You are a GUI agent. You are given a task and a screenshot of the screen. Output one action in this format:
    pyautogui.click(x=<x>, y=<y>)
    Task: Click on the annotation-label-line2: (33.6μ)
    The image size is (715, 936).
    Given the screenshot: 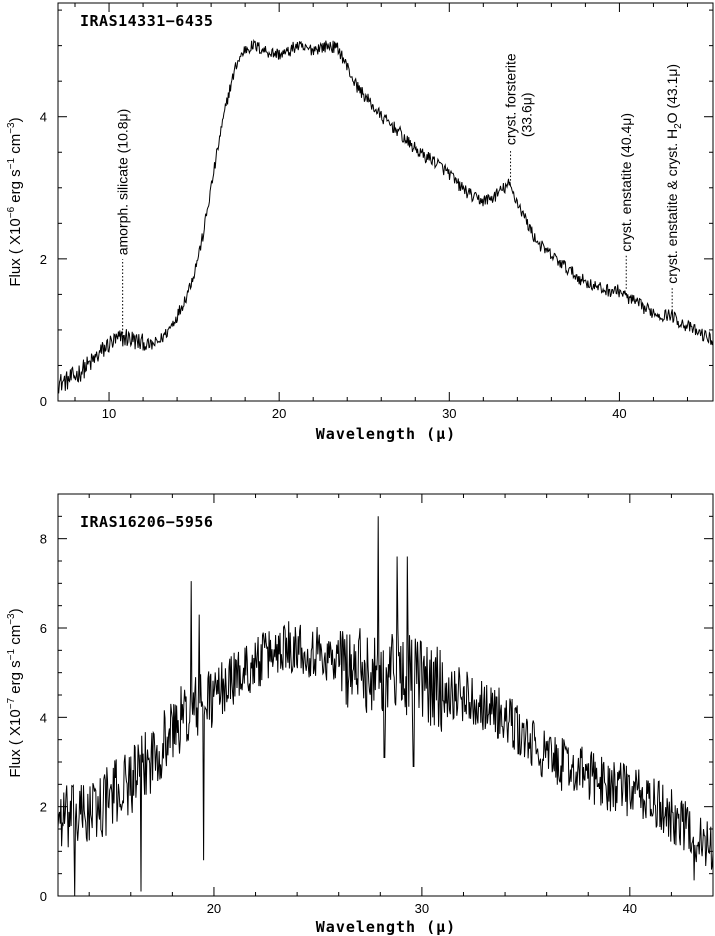 What is the action you would take?
    pyautogui.click(x=527, y=115)
    